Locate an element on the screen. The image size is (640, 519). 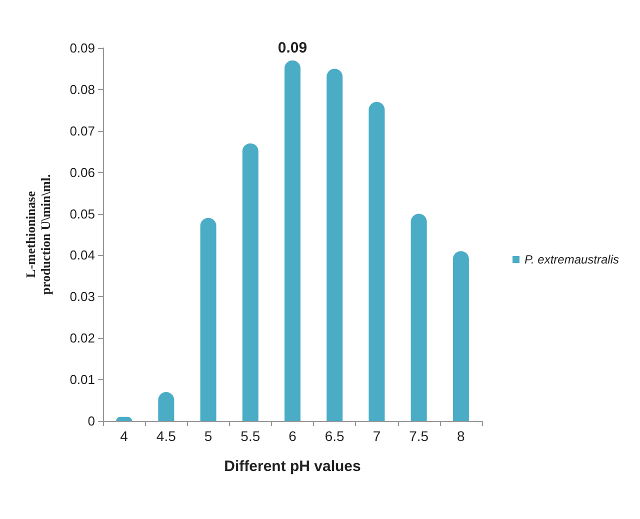
y-tick-label: 0.09 is located at coordinates (82, 48).